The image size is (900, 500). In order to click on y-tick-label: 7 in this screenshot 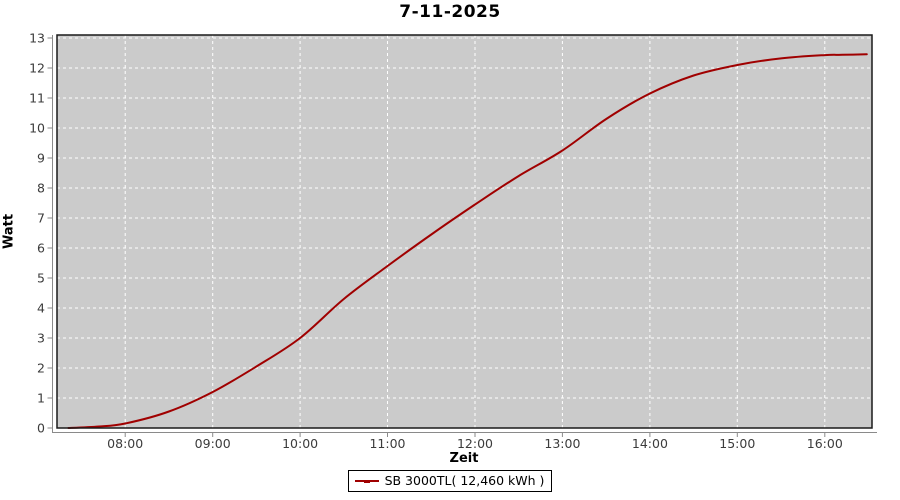, I will do `click(41, 218)`.